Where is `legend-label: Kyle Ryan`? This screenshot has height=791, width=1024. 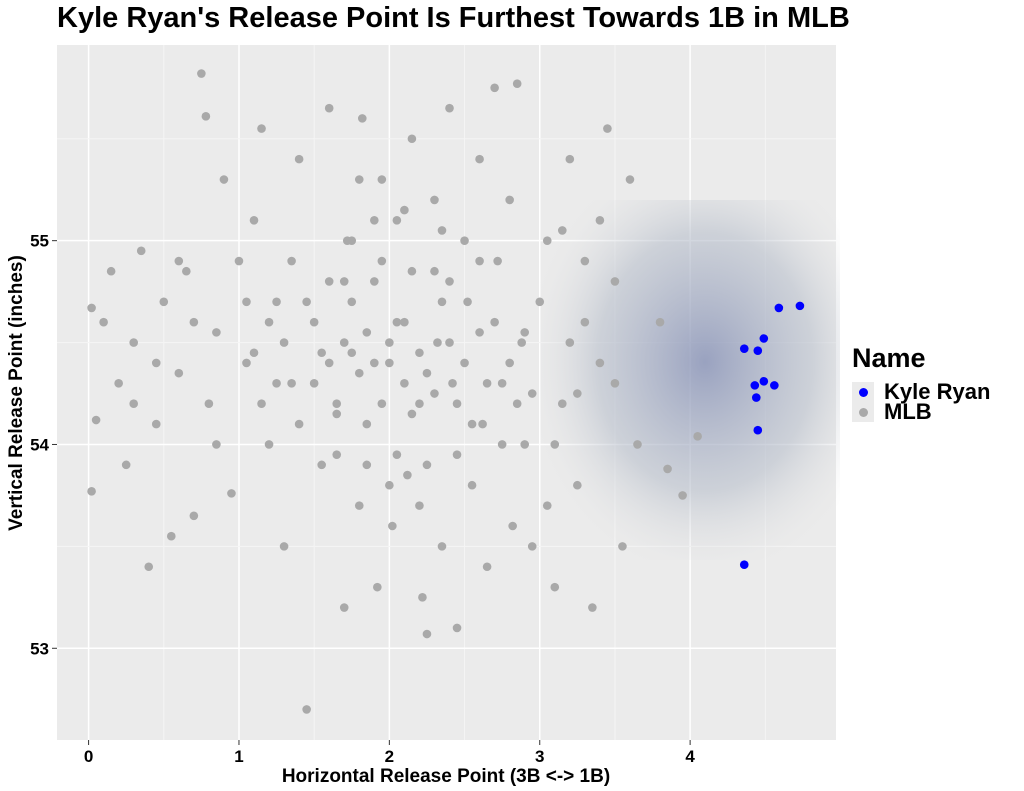 legend-label: Kyle Ryan is located at coordinates (937, 391).